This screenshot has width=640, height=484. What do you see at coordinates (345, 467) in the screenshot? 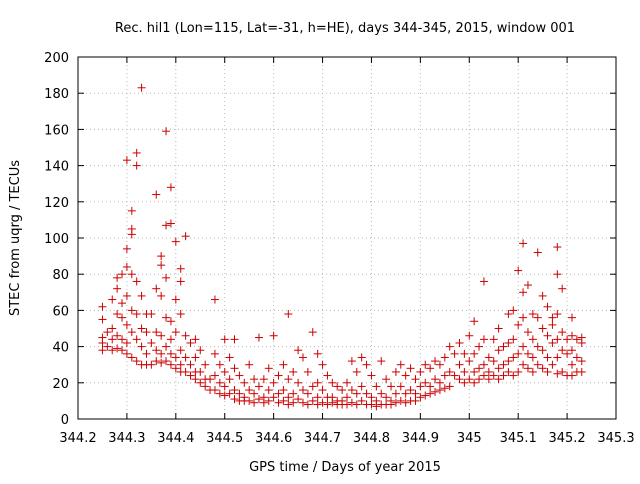
I see `x-axis-label: GPS time / Days of year 2015` at bounding box center [345, 467].